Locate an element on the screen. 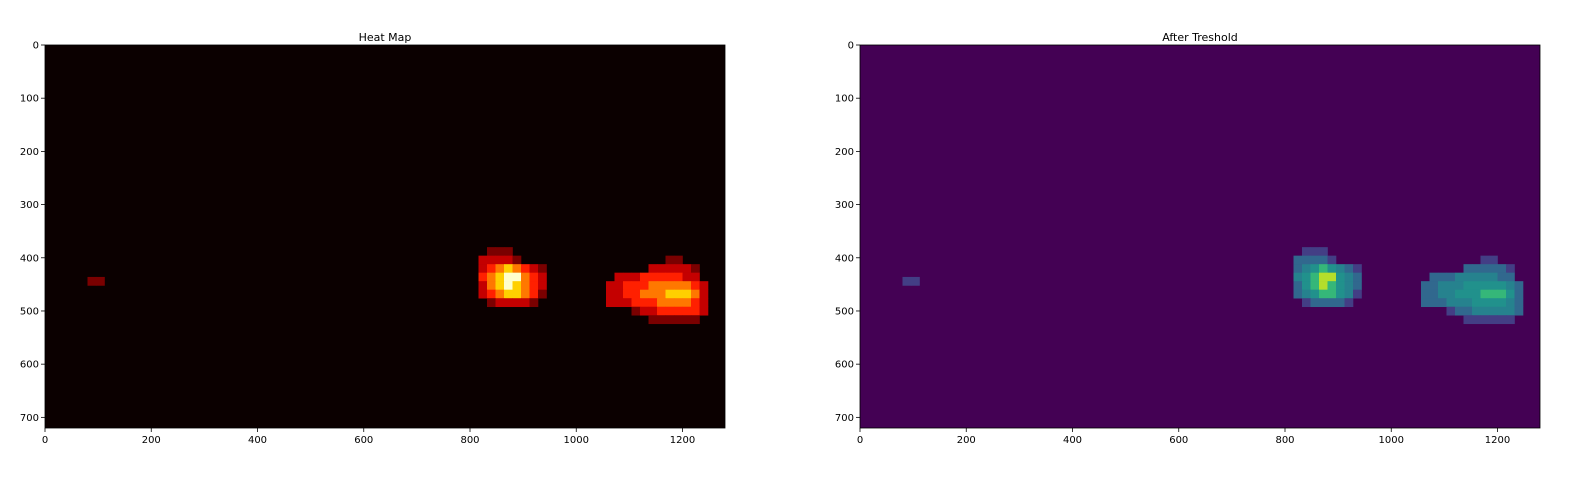 The image size is (1575, 494). after-threshold-y-tick-label: 0 is located at coordinates (851, 46).